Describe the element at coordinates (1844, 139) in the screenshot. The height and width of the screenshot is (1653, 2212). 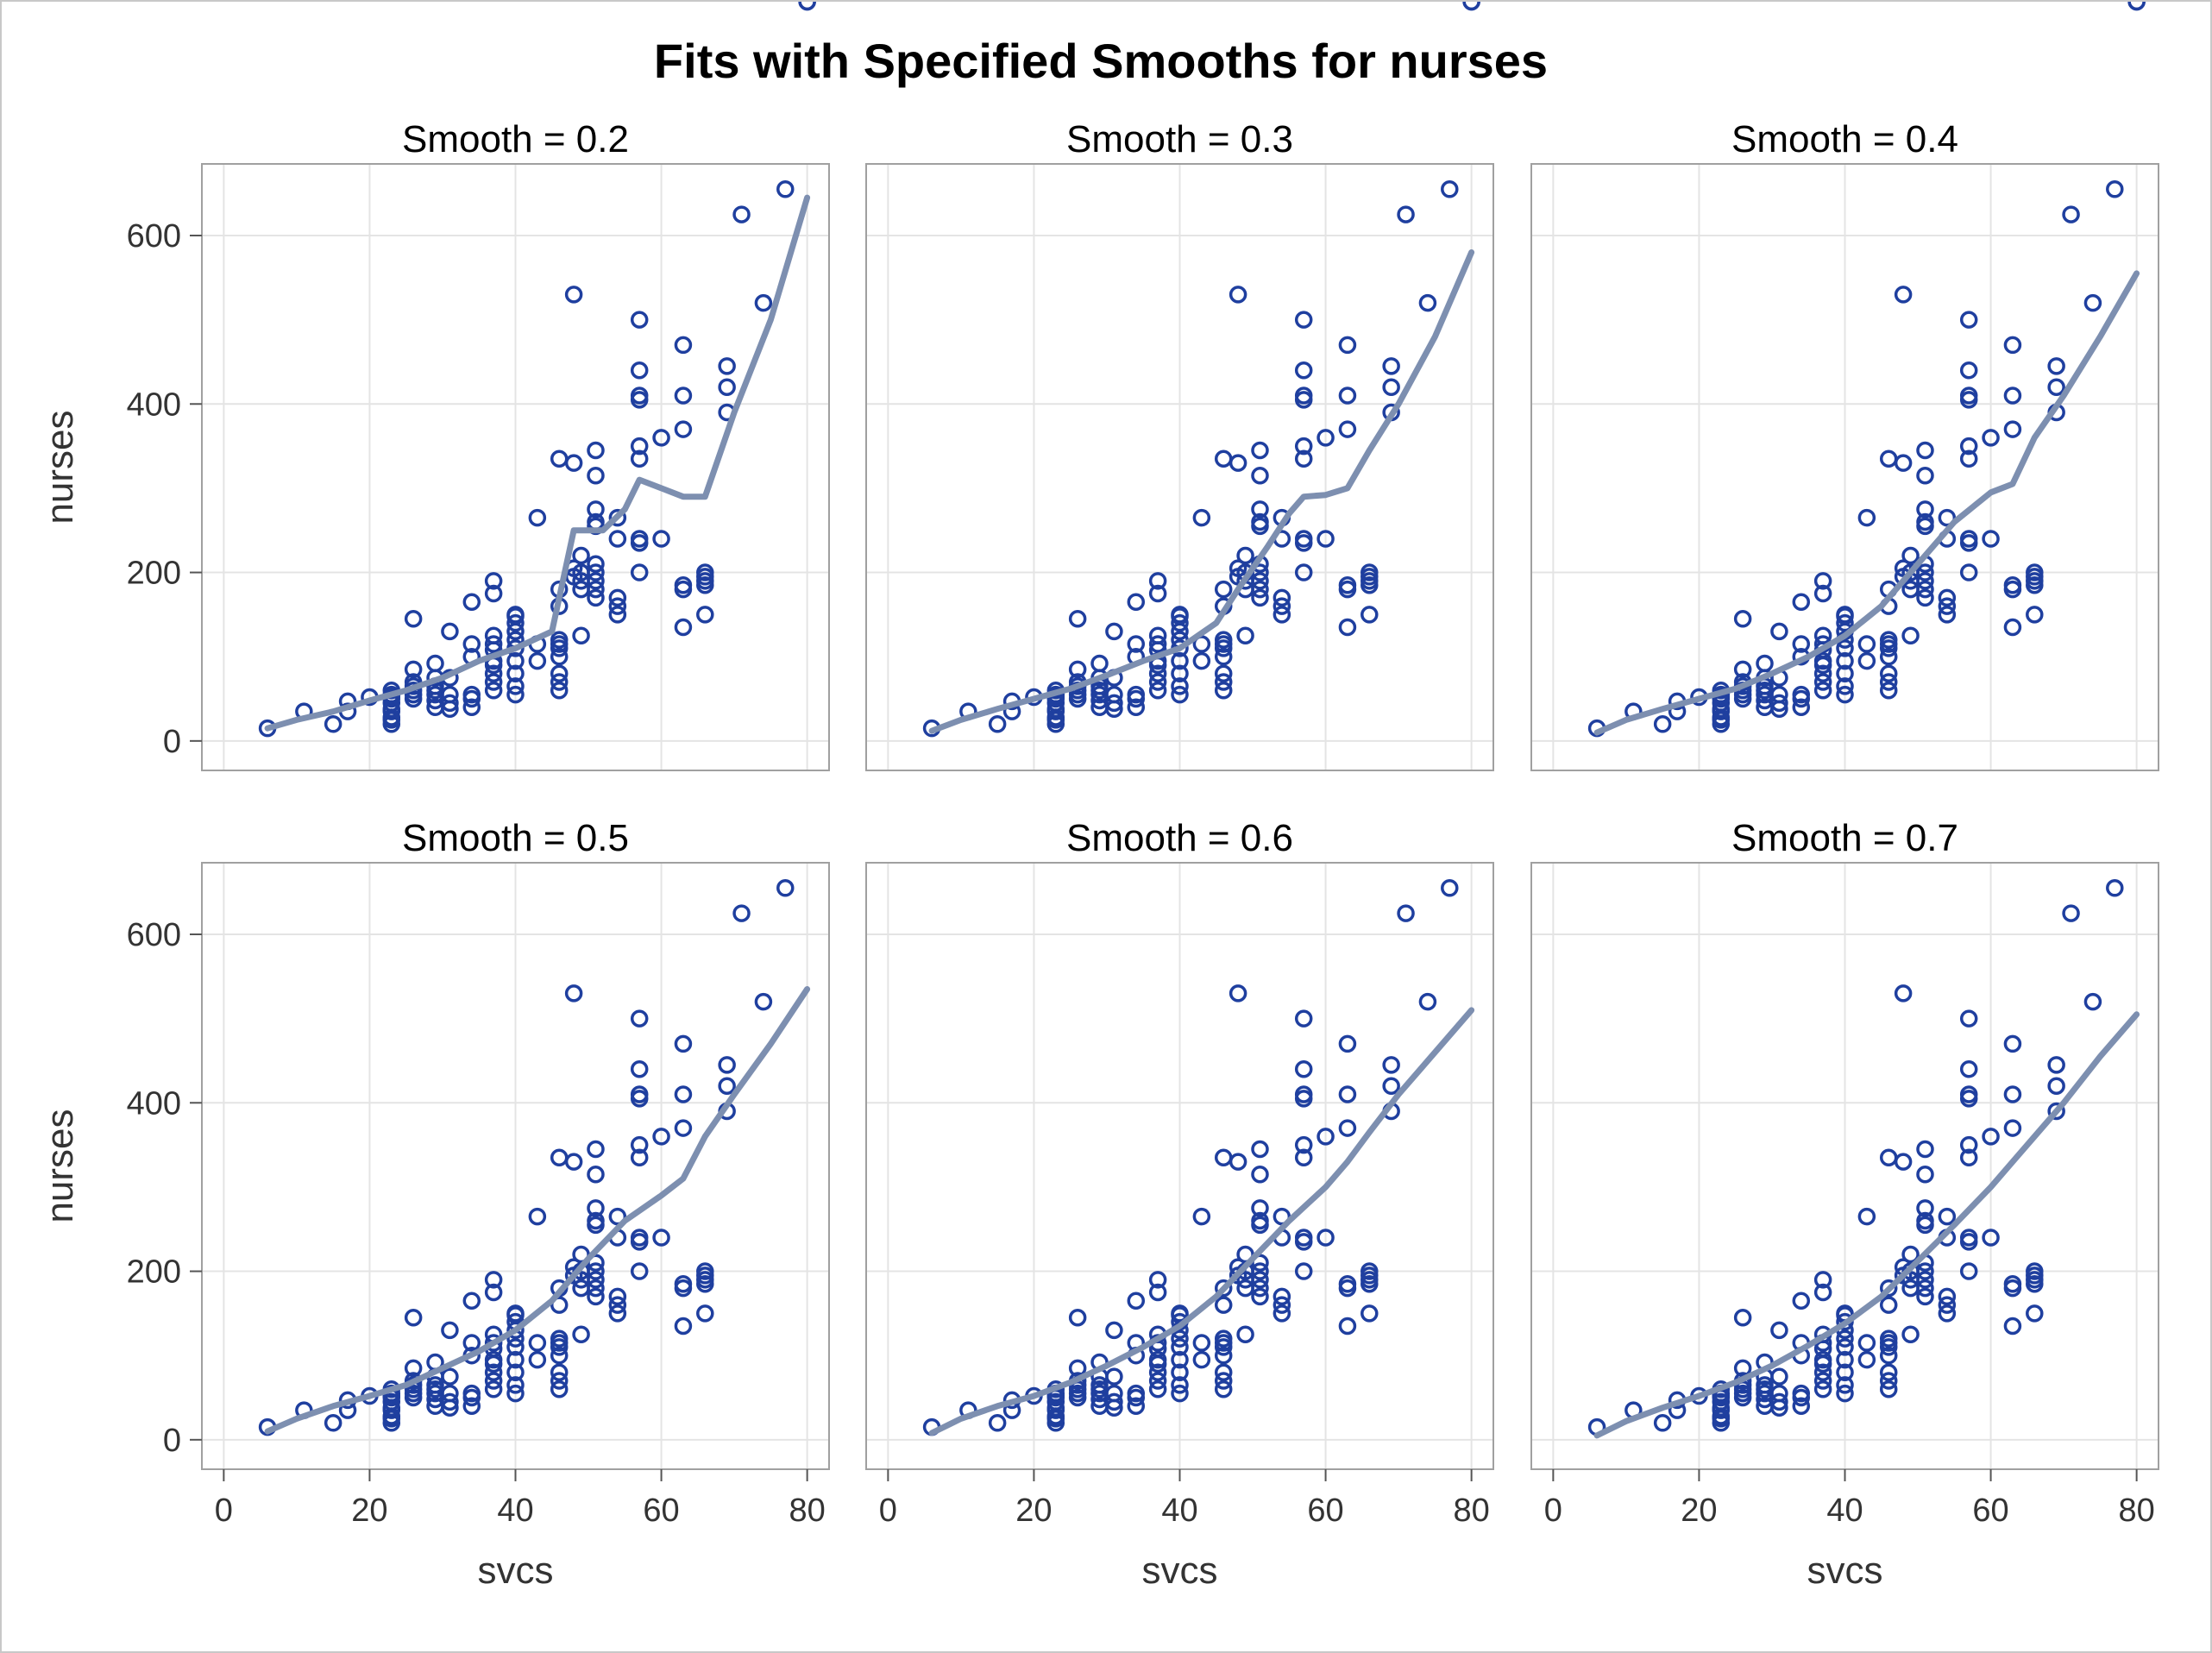
I see `panel-title: Smooth = 0.4` at that location.